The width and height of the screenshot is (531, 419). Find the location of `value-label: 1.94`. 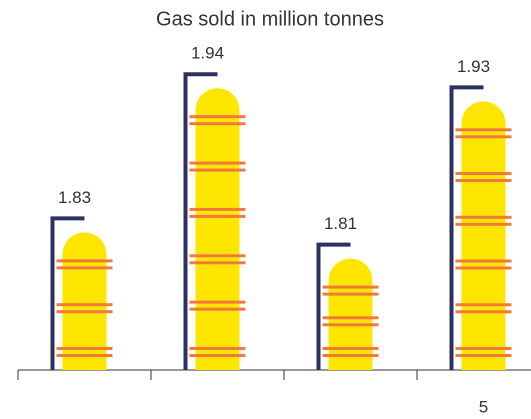

value-label: 1.94 is located at coordinates (207, 53).